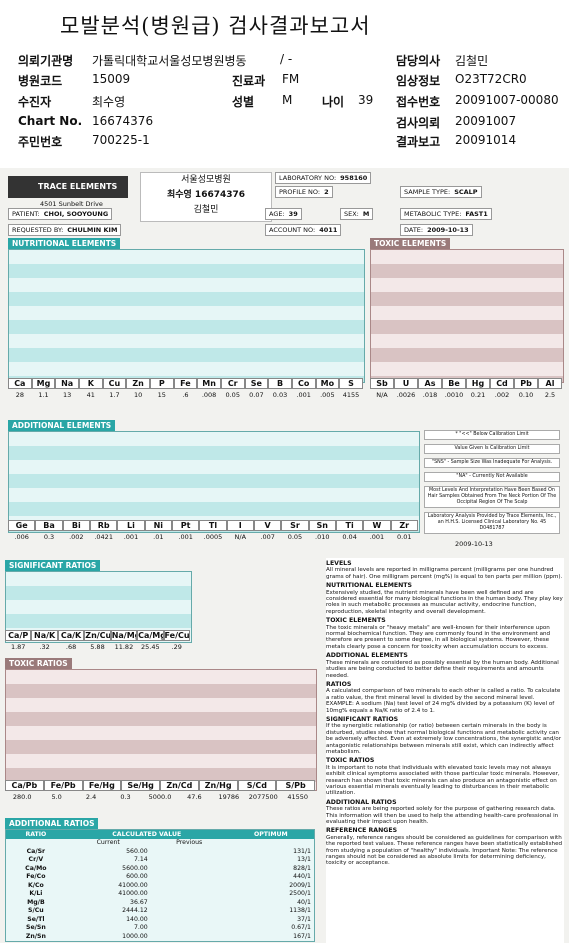 The image size is (569, 943). I want to click on result: 2.4, so click(91, 797).